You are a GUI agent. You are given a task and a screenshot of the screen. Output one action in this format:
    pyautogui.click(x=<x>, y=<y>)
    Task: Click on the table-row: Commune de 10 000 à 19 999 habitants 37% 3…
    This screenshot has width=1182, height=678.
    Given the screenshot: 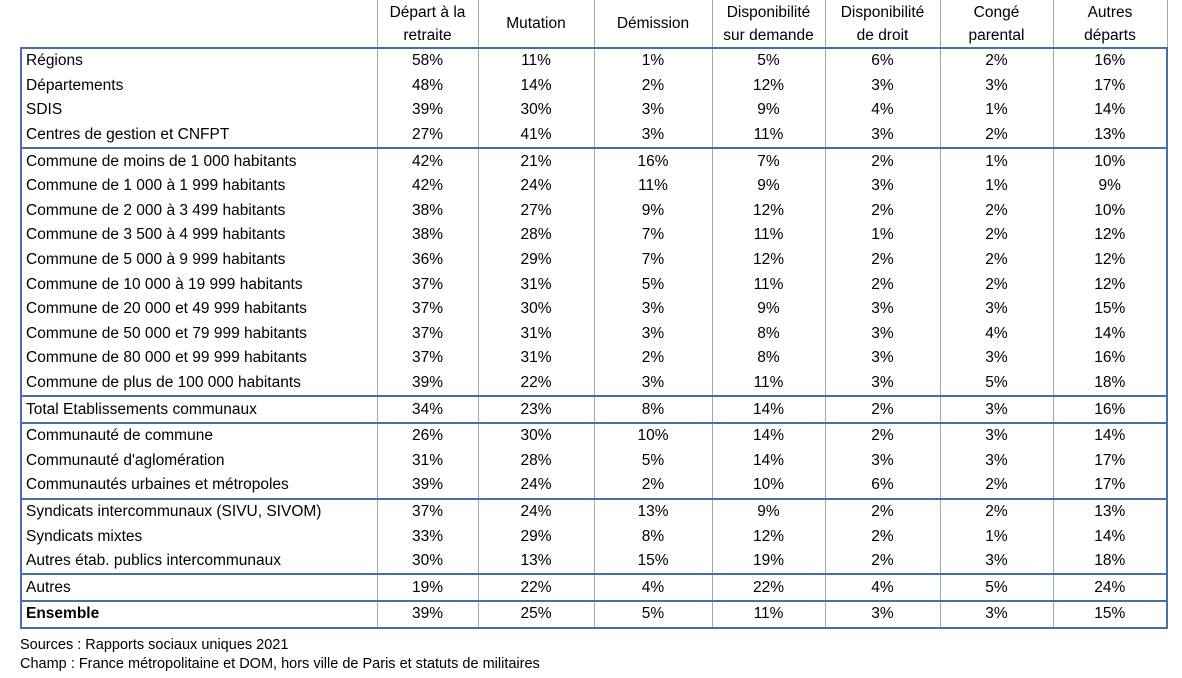 What is the action you would take?
    pyautogui.click(x=594, y=284)
    